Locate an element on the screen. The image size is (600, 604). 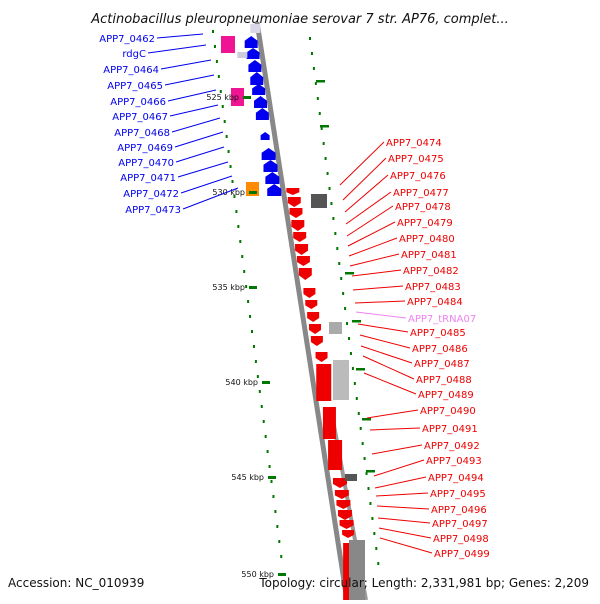
scale-tick-label: 545 kbp is located at coordinates (247, 477).